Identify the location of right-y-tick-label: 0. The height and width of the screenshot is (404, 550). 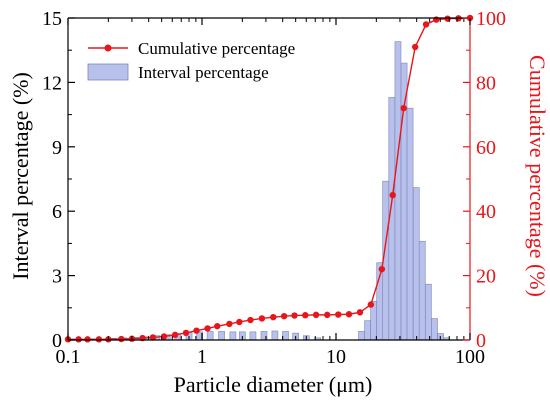
(481, 341).